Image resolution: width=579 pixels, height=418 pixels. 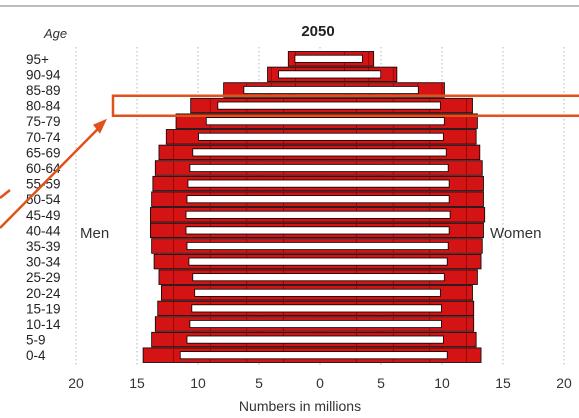 I want to click on age-label-75-79: 75-79, so click(x=43, y=121).